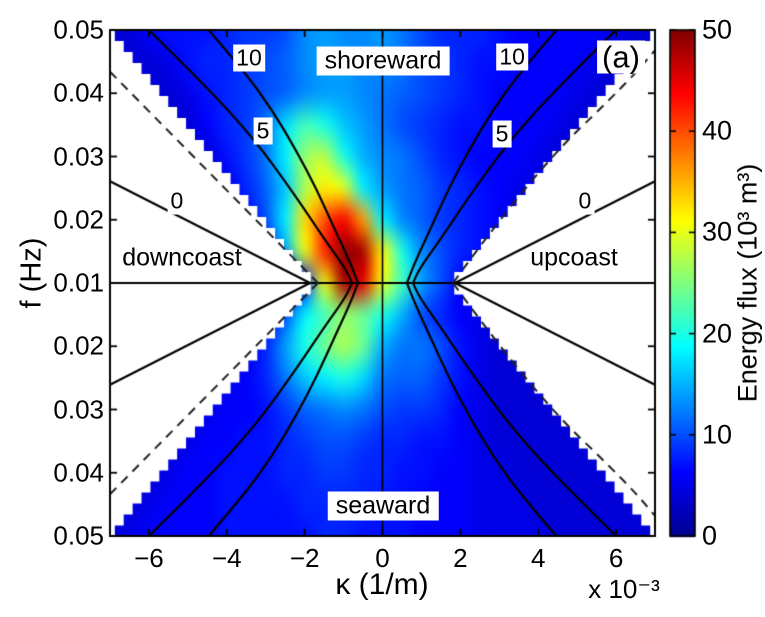 The image size is (765, 617). I want to click on x-tick-label: 4, so click(538, 558).